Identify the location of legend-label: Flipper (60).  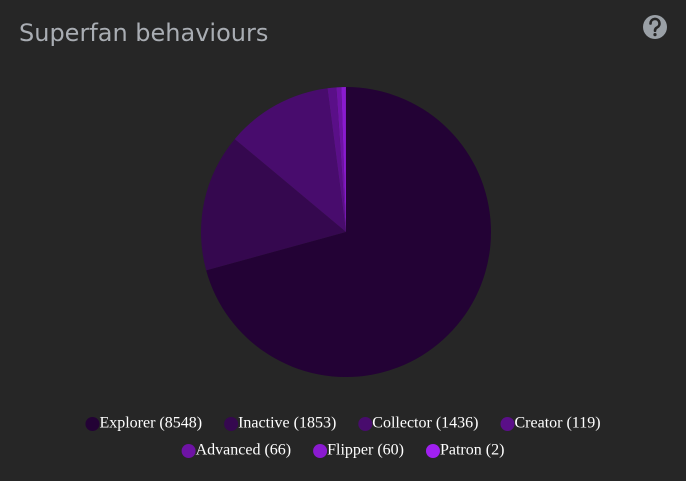
(365, 450).